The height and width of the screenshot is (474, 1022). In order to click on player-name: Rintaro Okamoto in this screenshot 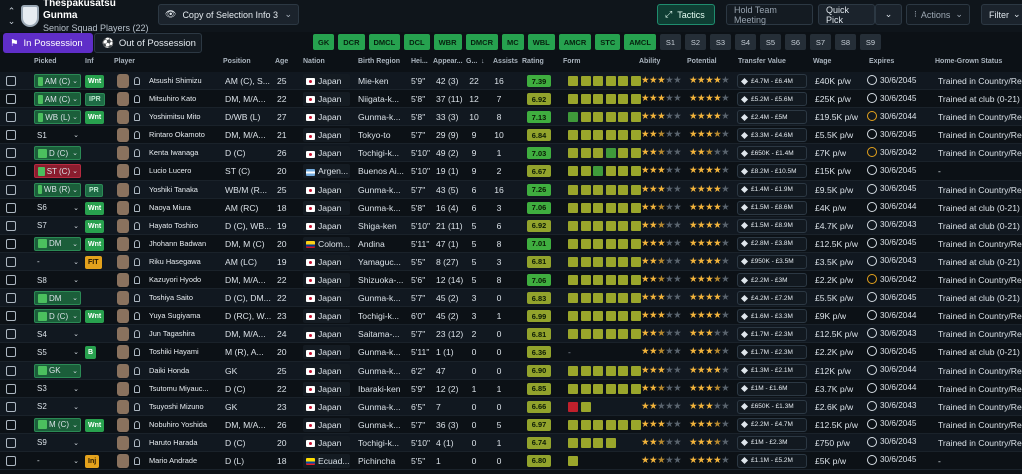, I will do `click(177, 135)`.